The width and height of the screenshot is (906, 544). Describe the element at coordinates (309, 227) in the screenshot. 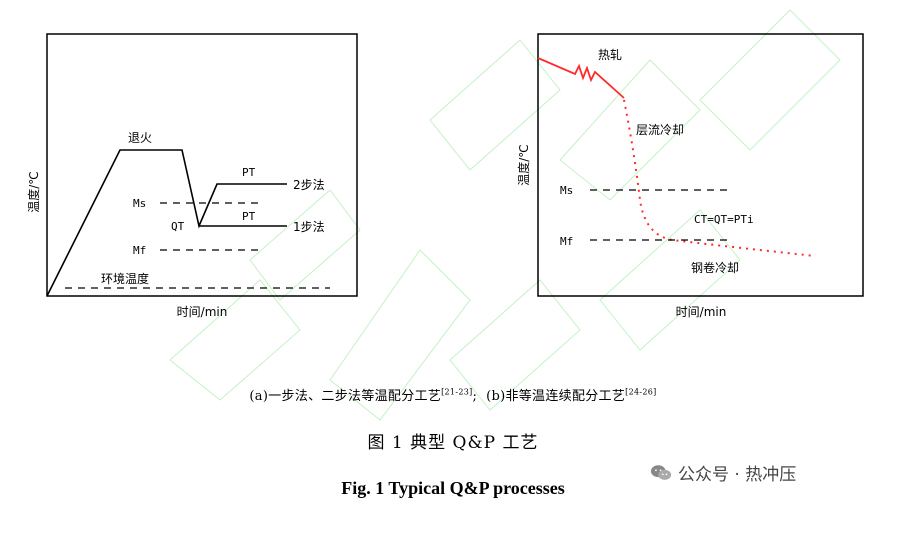

I see `diagram-a-one-step-label: 1步法` at that location.